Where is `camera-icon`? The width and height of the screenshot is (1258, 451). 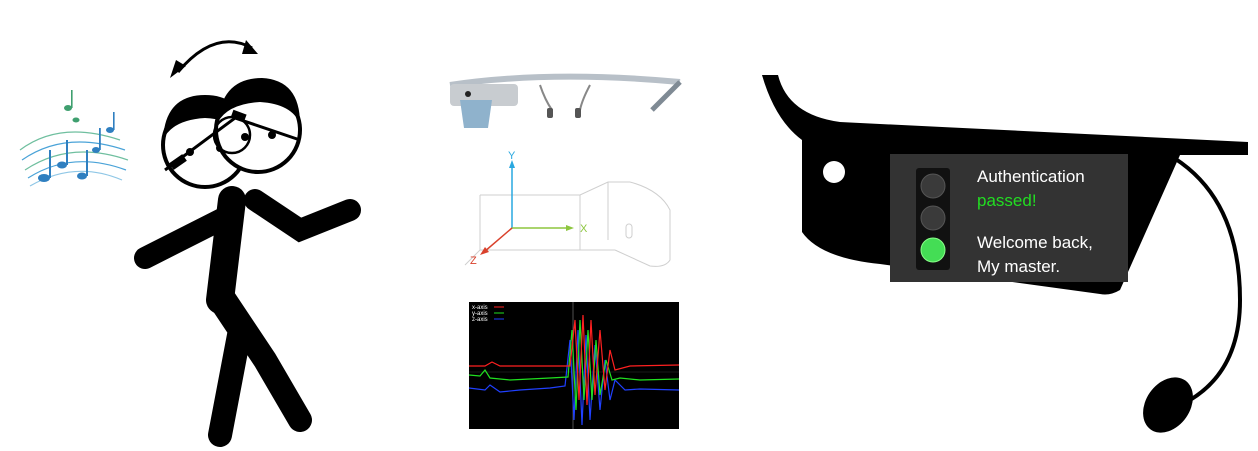
camera-icon is located at coordinates (834, 172).